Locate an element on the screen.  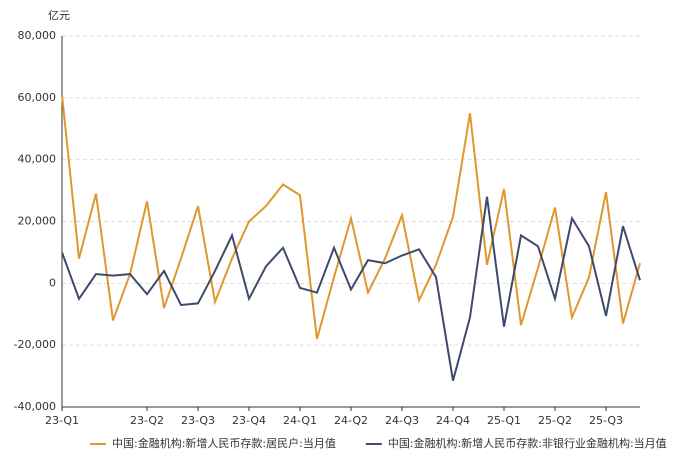
y-tick-label: -20,000 is located at coordinates (35, 344).